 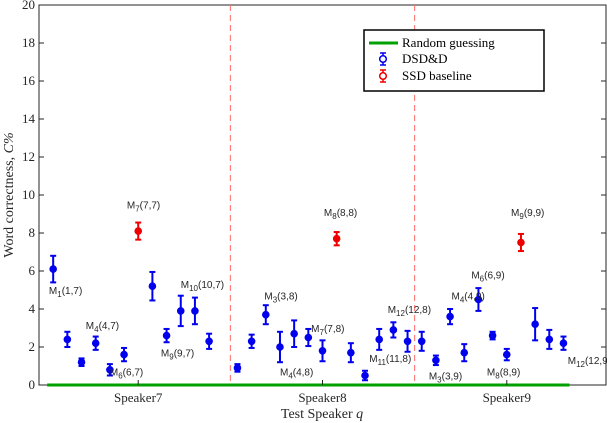 What do you see at coordinates (322, 397) in the screenshot?
I see `x-tick-label: Speaker8` at bounding box center [322, 397].